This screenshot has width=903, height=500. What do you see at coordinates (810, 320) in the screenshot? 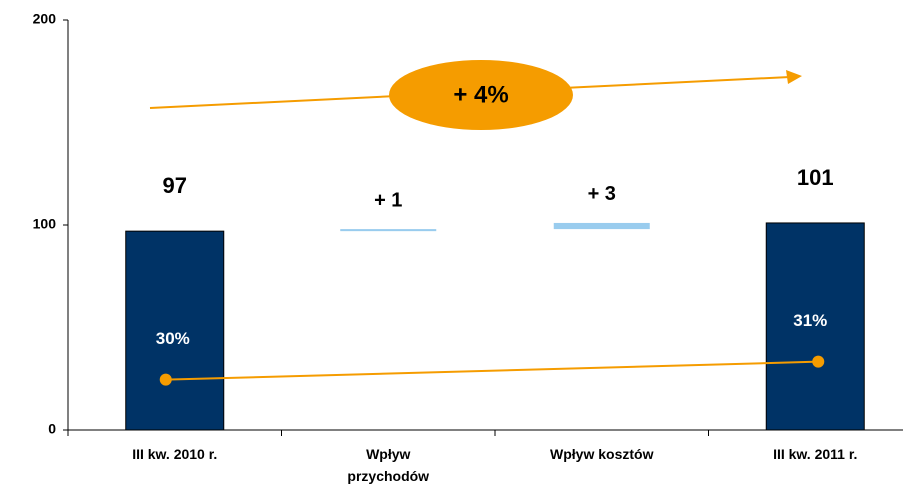
I see `share-label: 31%` at bounding box center [810, 320].